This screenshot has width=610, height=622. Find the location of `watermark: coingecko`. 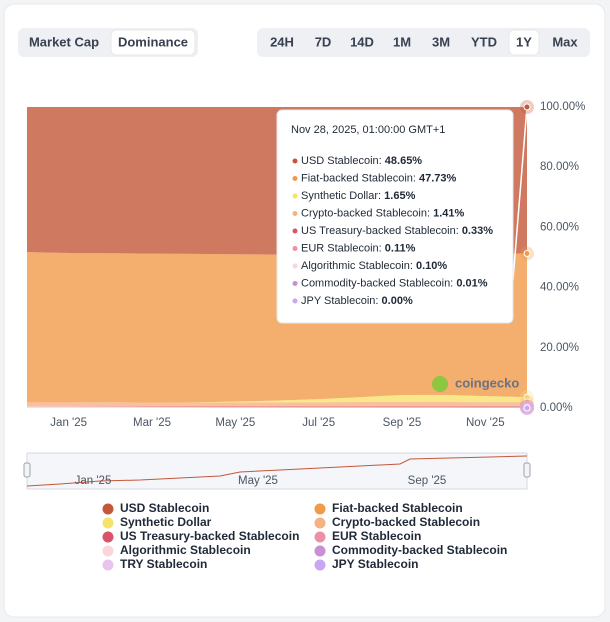

watermark: coingecko is located at coordinates (487, 382).